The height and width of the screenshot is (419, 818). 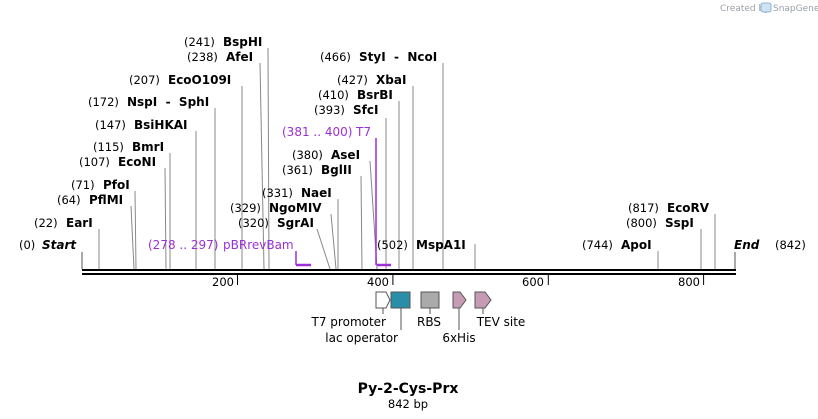 I want to click on site-name: EarI, so click(x=79, y=223).